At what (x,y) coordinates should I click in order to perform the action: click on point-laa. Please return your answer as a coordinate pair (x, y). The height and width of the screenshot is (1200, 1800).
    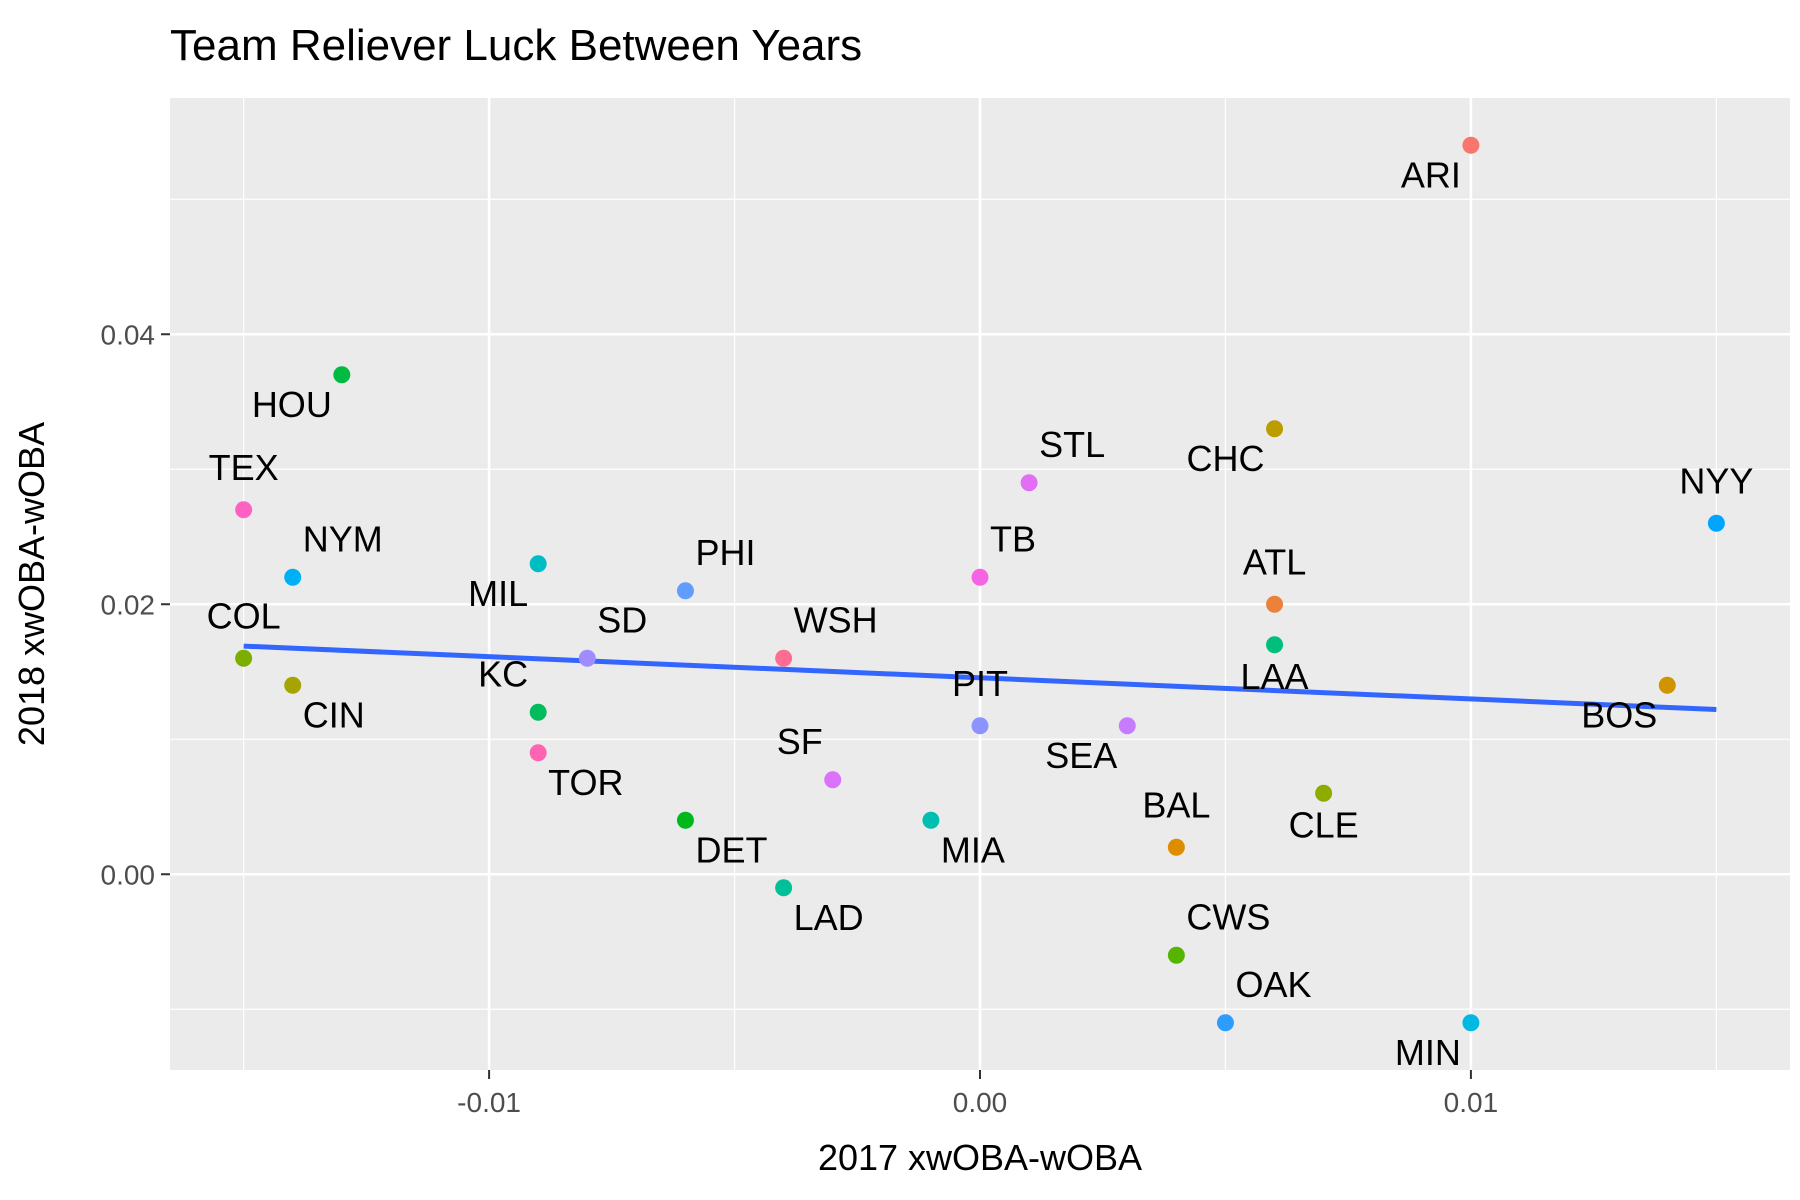
    Looking at the image, I should click on (1275, 645).